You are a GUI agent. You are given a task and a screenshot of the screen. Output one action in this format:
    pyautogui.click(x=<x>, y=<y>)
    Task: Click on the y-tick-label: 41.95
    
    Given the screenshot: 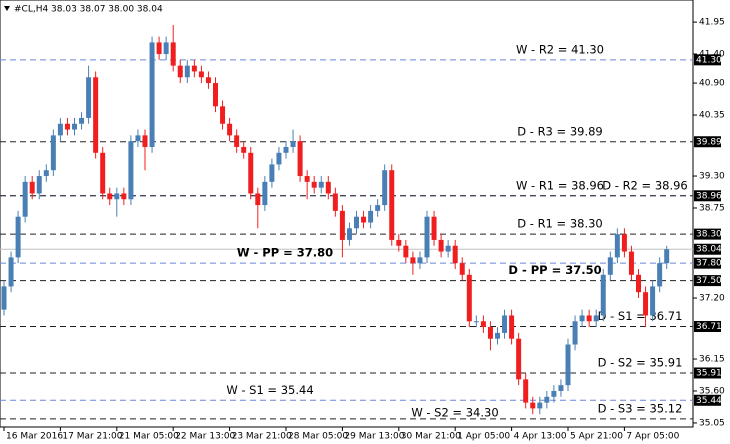 What is the action you would take?
    pyautogui.click(x=712, y=23)
    